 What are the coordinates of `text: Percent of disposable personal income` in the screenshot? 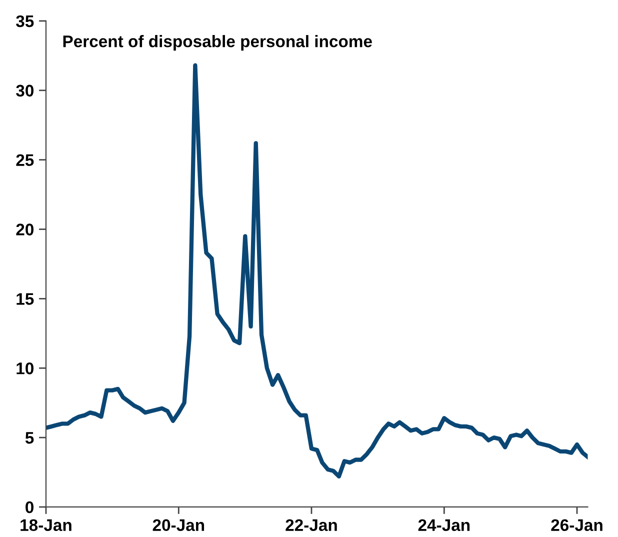 It's located at (217, 43).